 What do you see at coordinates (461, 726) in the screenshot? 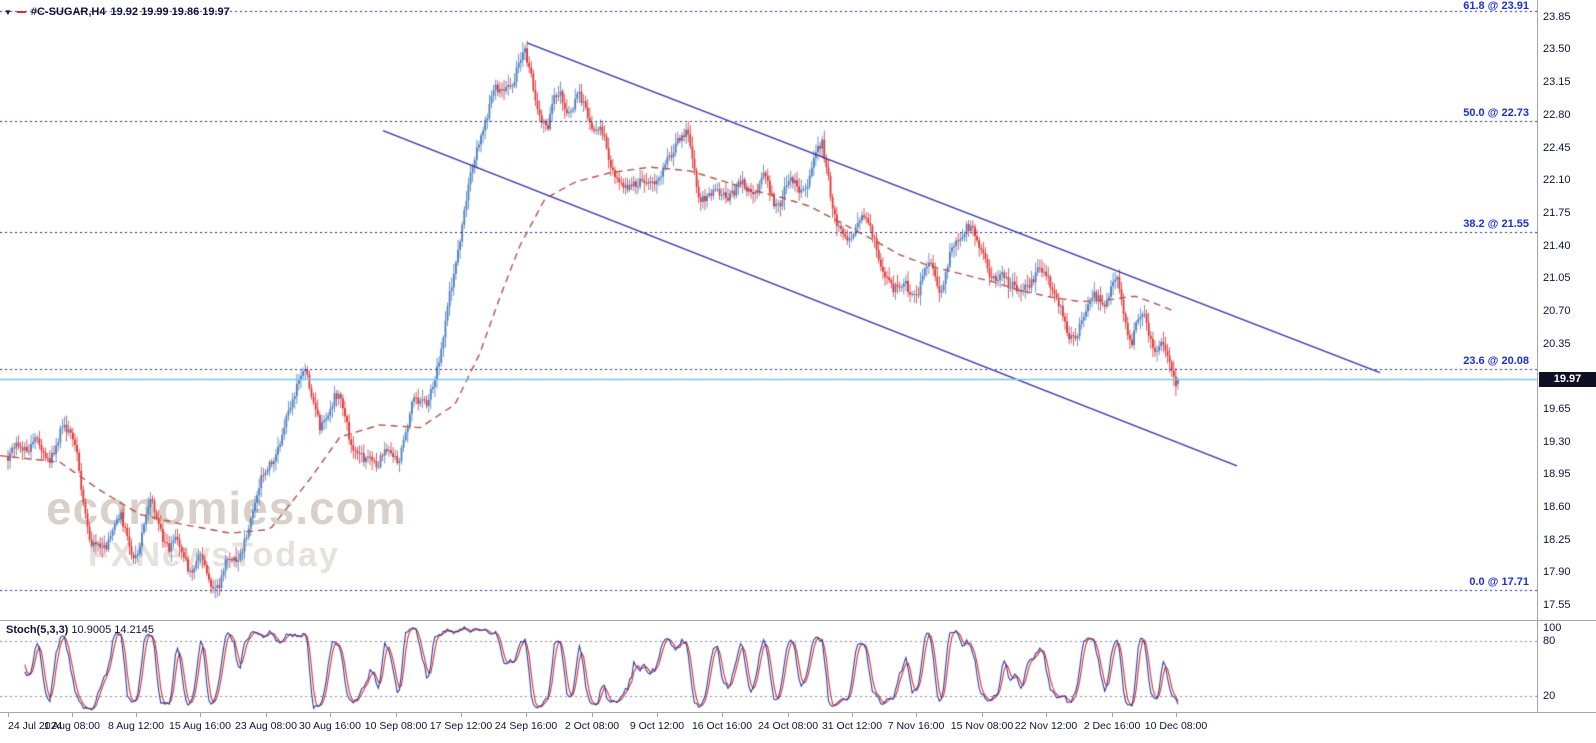
I see `time-axis-label: 17 Sep 12:00` at bounding box center [461, 726].